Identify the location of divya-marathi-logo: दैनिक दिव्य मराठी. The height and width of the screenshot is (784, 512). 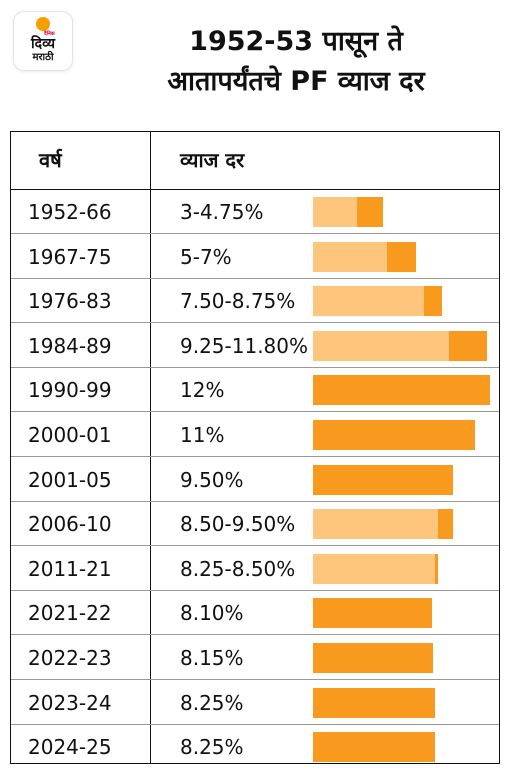
(43, 41).